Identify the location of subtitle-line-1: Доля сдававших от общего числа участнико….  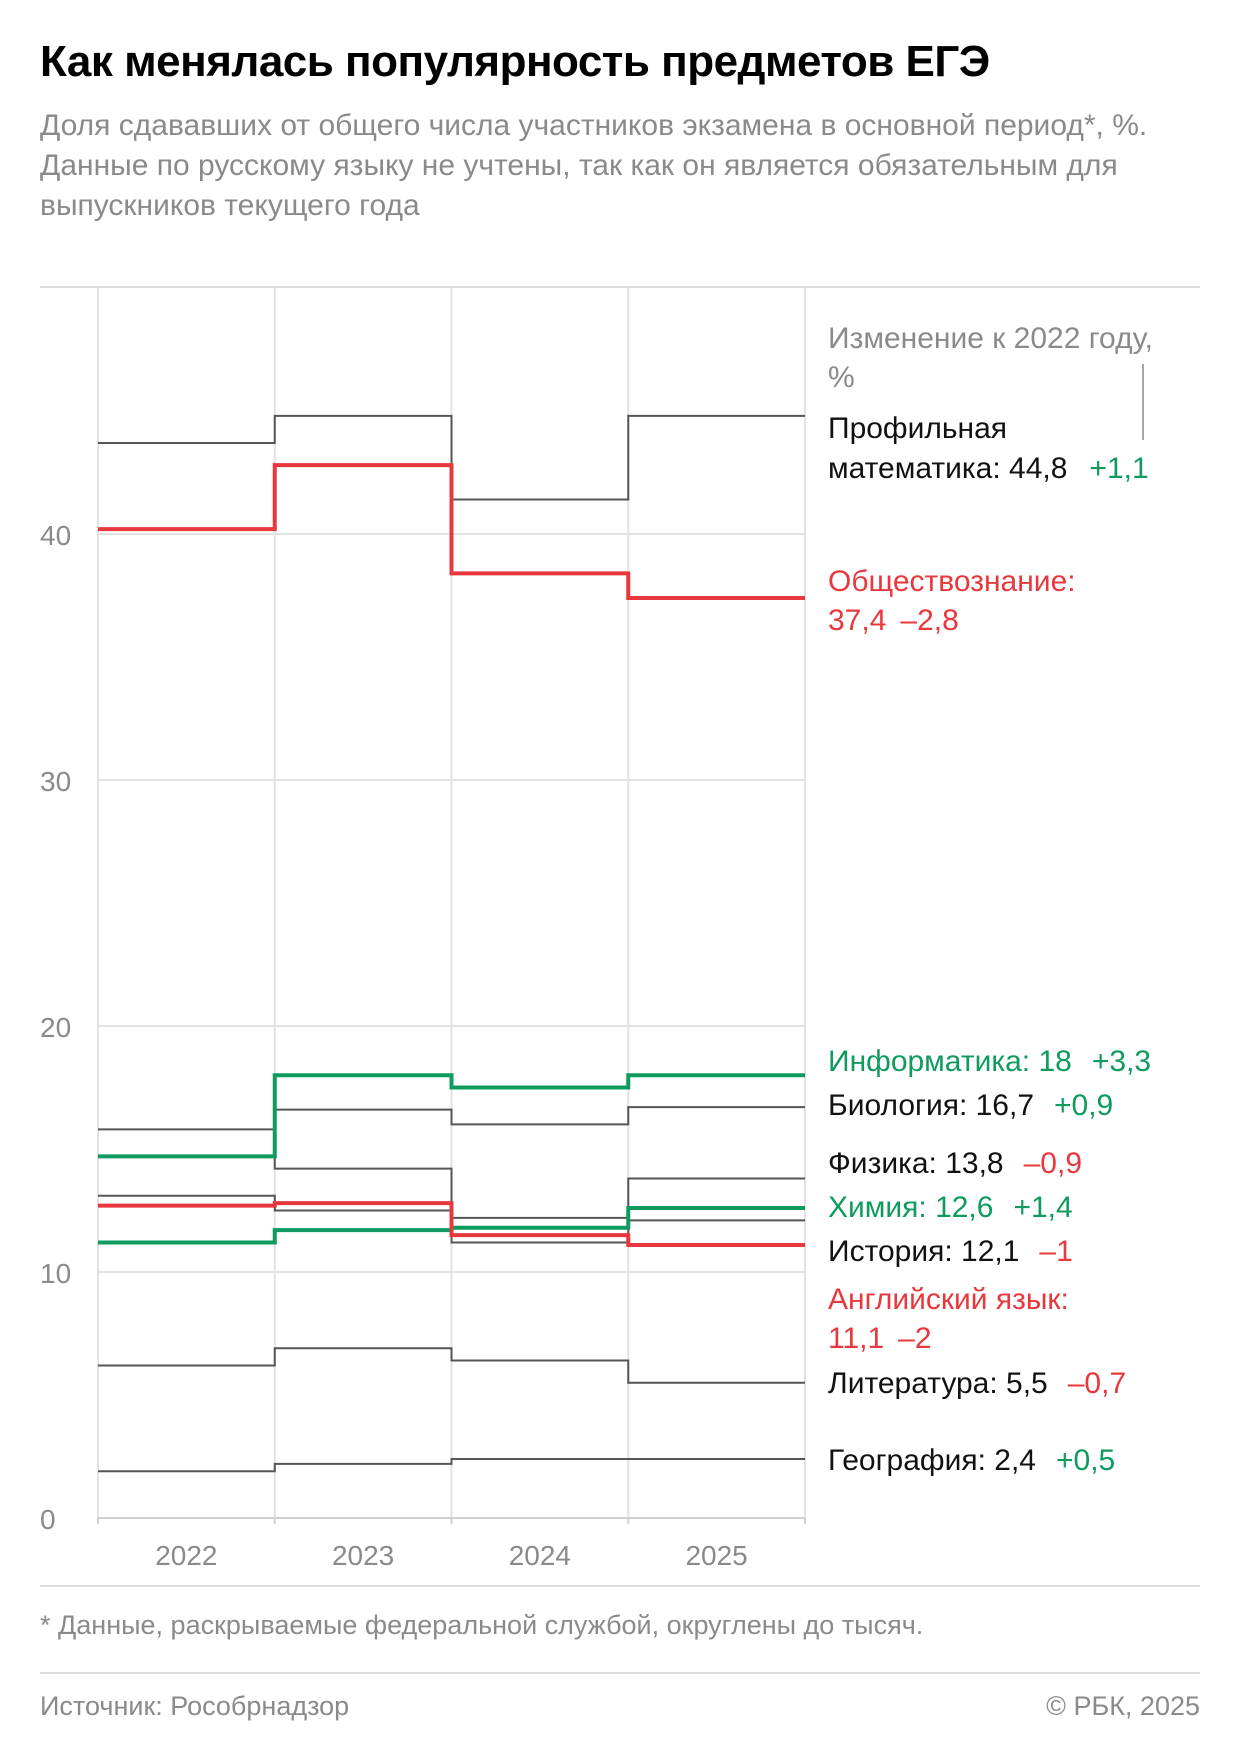
(594, 125).